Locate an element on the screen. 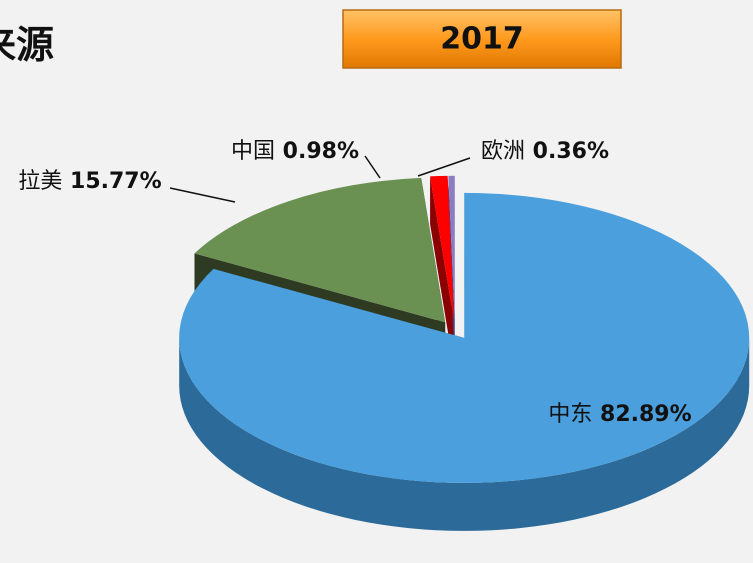  data-label: 拉美 15.77% is located at coordinates (89, 181).